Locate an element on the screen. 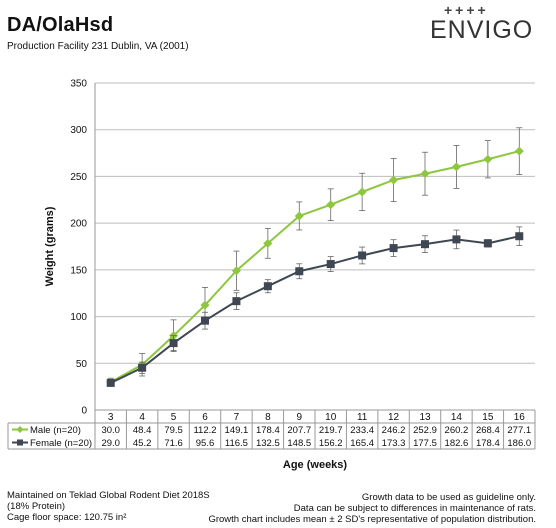  female-data-label: 132.5 is located at coordinates (268, 443).